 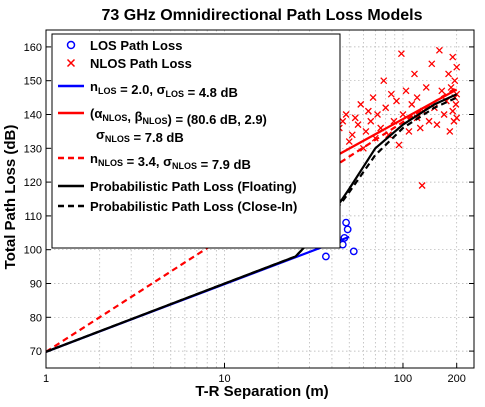 What do you see at coordinates (36, 285) in the screenshot?
I see `y-tick-label: 90` at bounding box center [36, 285].